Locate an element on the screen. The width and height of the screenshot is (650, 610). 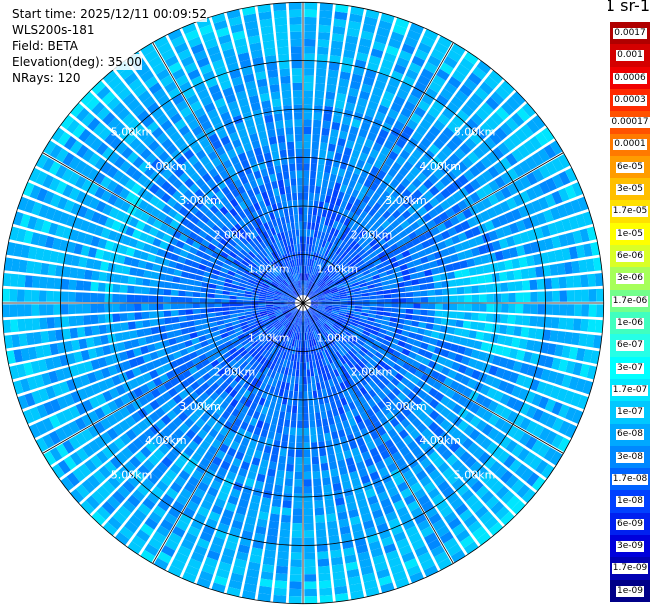
colorbar-tick-label: 1e-05 is located at coordinates (630, 234).